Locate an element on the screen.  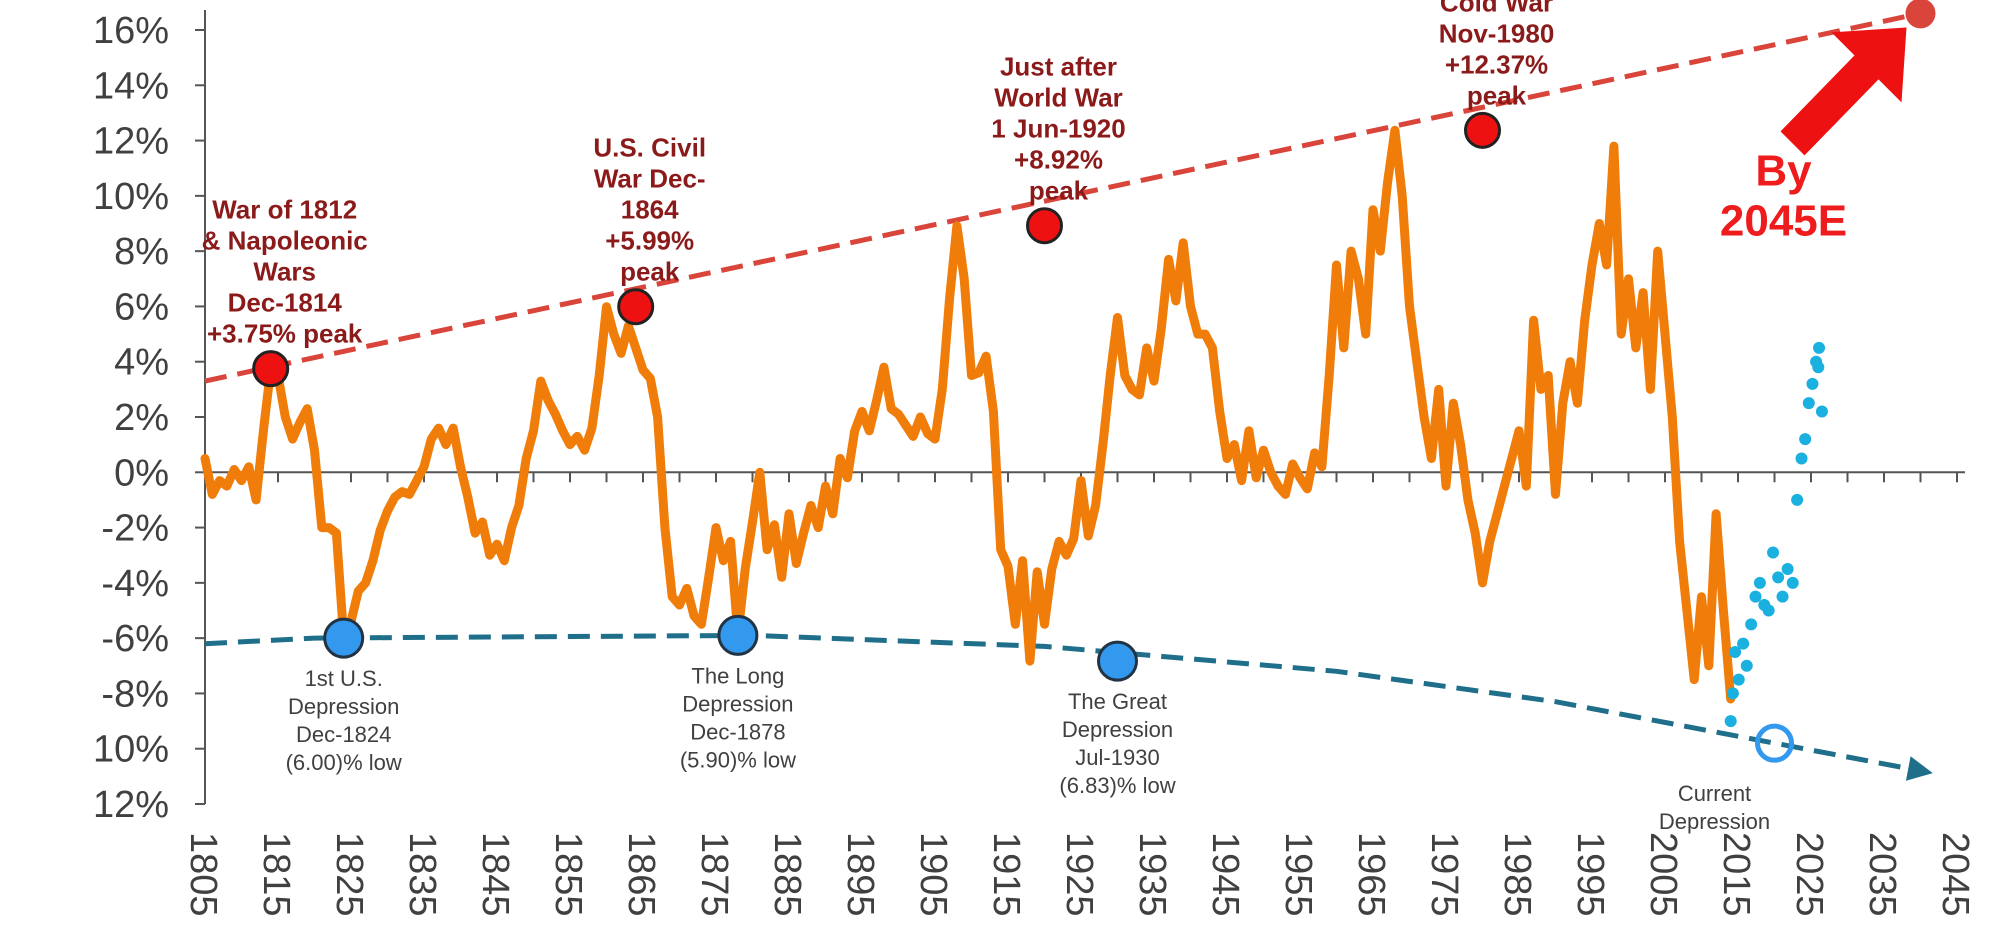
x-tick-label: 1945 is located at coordinates (1225, 874).